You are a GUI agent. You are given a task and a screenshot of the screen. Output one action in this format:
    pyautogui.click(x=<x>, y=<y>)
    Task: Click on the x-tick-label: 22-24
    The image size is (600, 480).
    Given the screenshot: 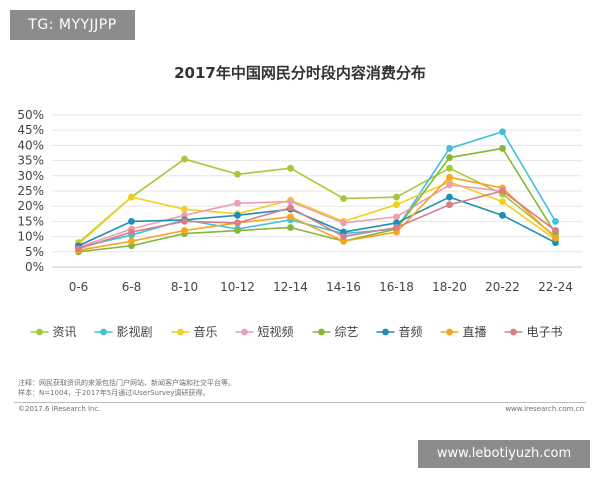 What is the action you would take?
    pyautogui.click(x=555, y=287)
    